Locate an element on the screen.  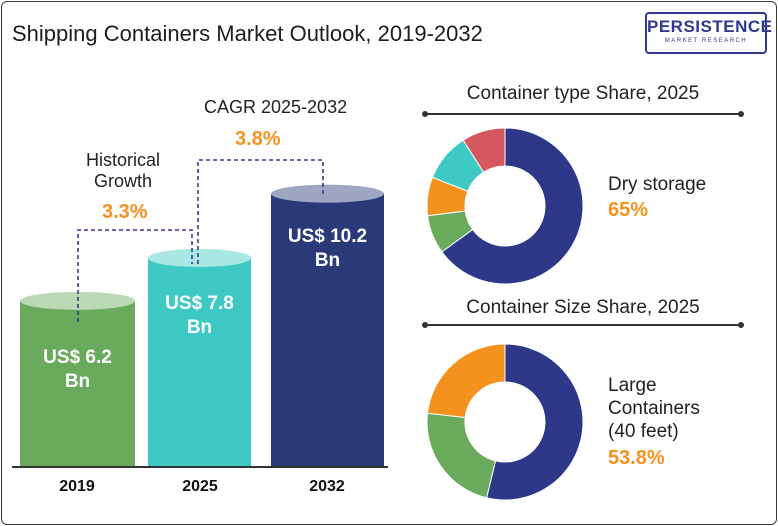
bar-label-2032: US$ 10.2 Bn is located at coordinates (327, 248).